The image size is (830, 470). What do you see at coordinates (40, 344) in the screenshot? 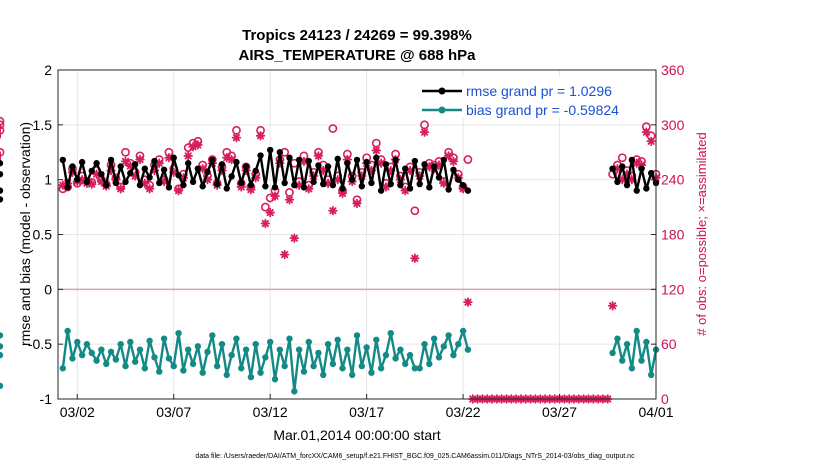
I see `y-tick-label: -0.5` at bounding box center [40, 344].